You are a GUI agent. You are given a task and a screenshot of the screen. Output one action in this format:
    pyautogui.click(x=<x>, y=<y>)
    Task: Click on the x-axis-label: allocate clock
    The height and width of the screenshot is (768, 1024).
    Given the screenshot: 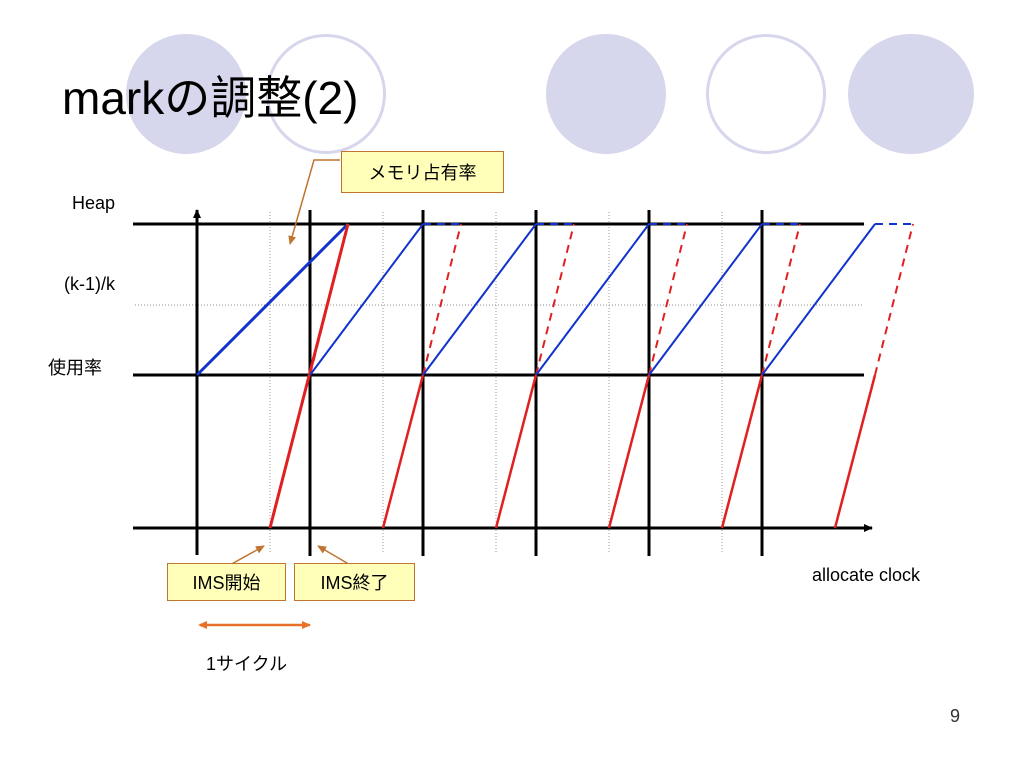 What is the action you would take?
    pyautogui.click(x=866, y=575)
    